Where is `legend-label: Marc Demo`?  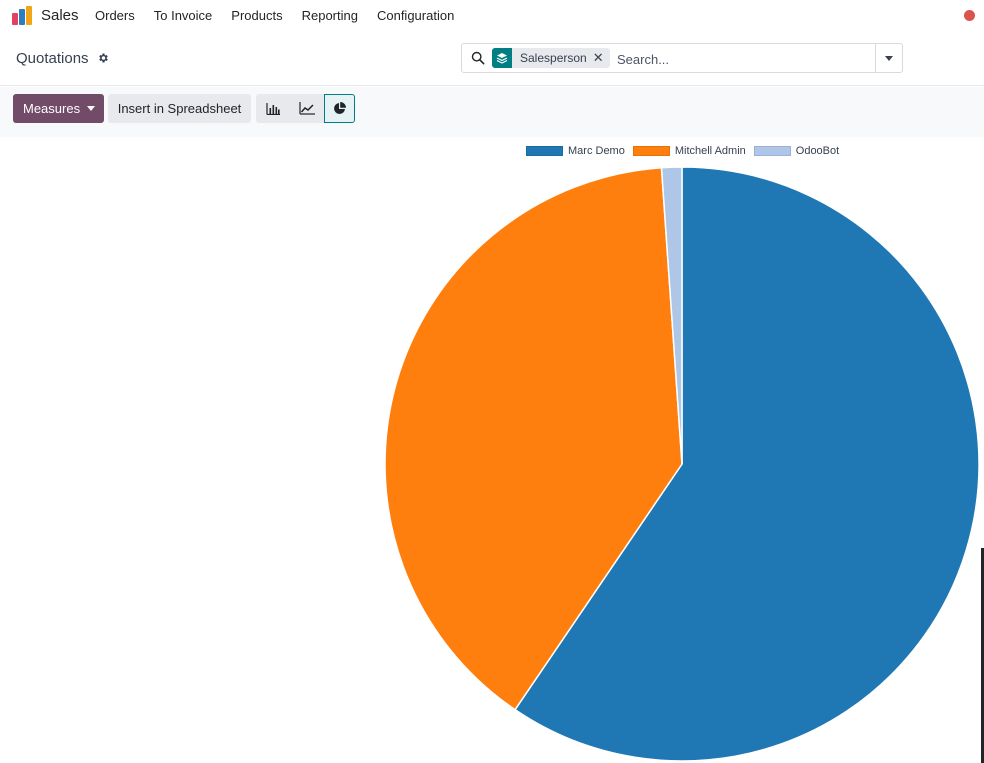 legend-label: Marc Demo is located at coordinates (596, 151).